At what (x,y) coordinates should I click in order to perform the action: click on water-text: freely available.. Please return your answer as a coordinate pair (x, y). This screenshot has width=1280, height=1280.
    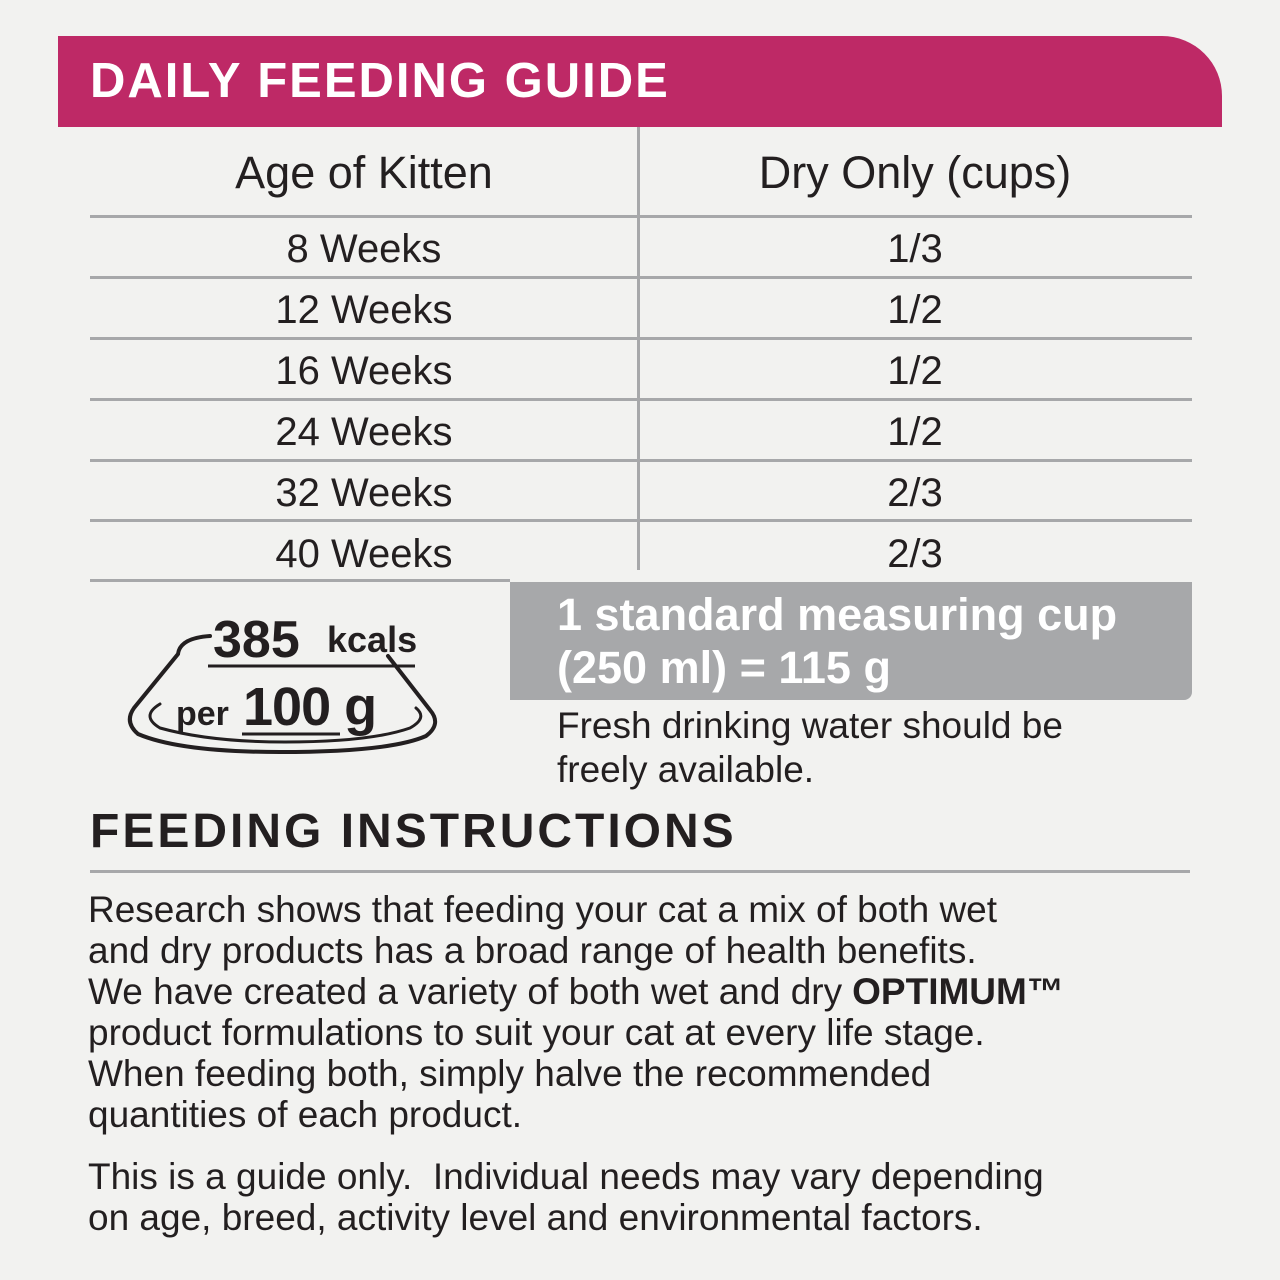
    Looking at the image, I should click on (686, 769).